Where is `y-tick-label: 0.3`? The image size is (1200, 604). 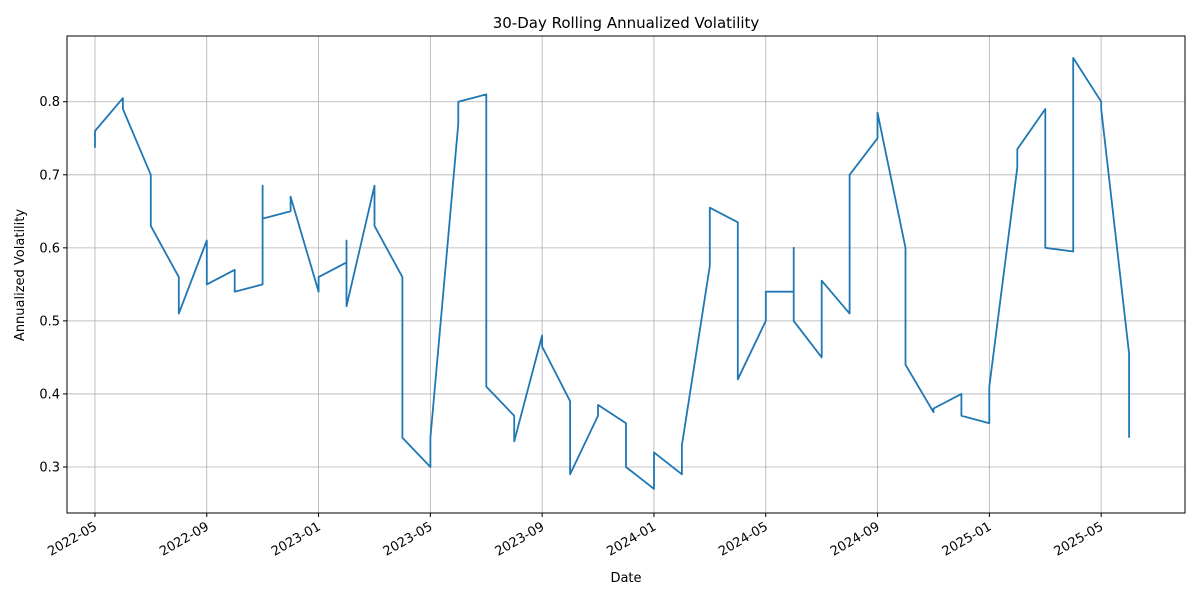 y-tick-label: 0.3 is located at coordinates (49, 467).